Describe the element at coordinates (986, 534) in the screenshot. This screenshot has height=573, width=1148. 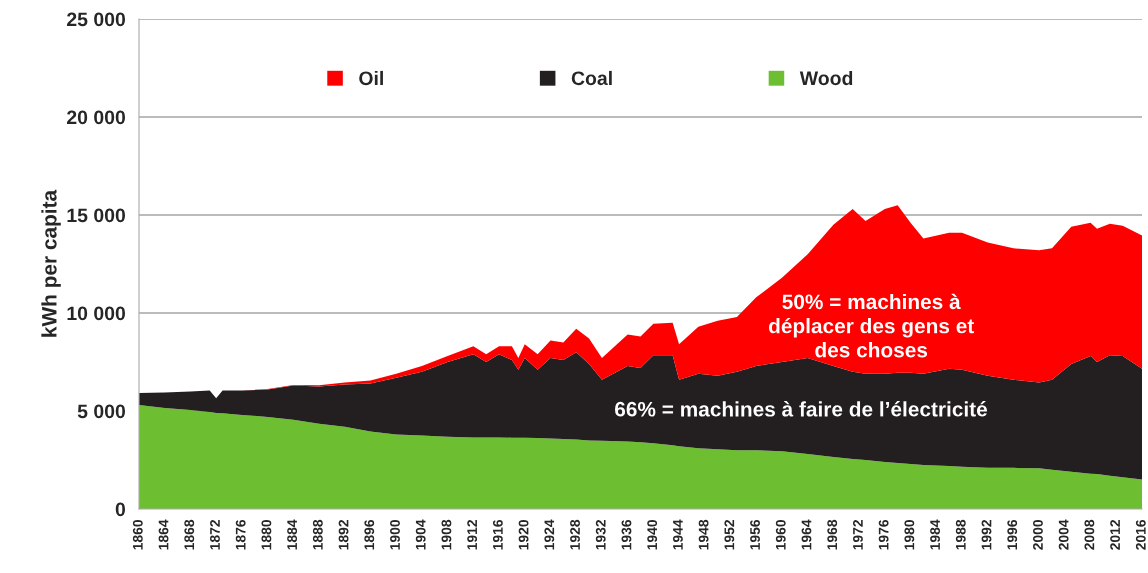
I see `x-tick-label: 1992` at that location.